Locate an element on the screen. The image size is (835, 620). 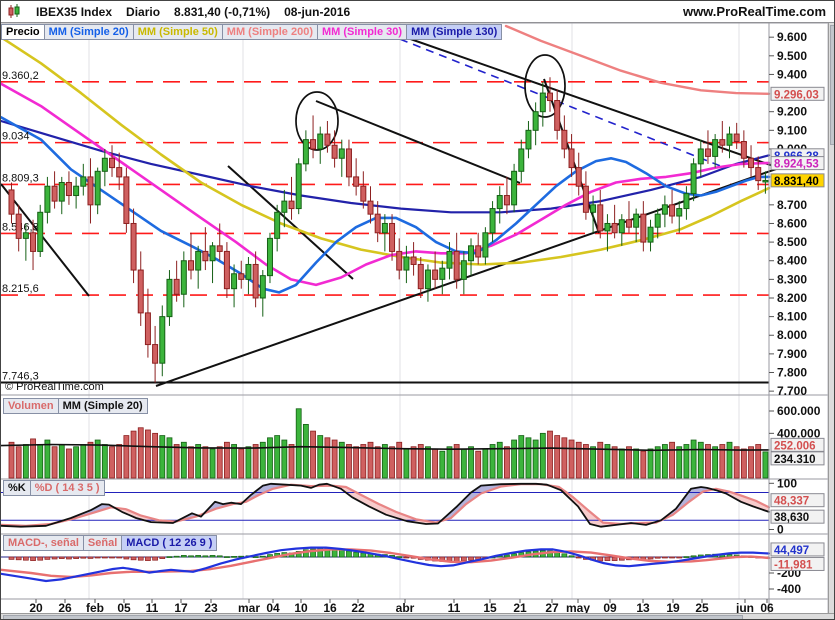
legend-item-mm-simple-130-: MM (Simple 130) is located at coordinates (454, 32).